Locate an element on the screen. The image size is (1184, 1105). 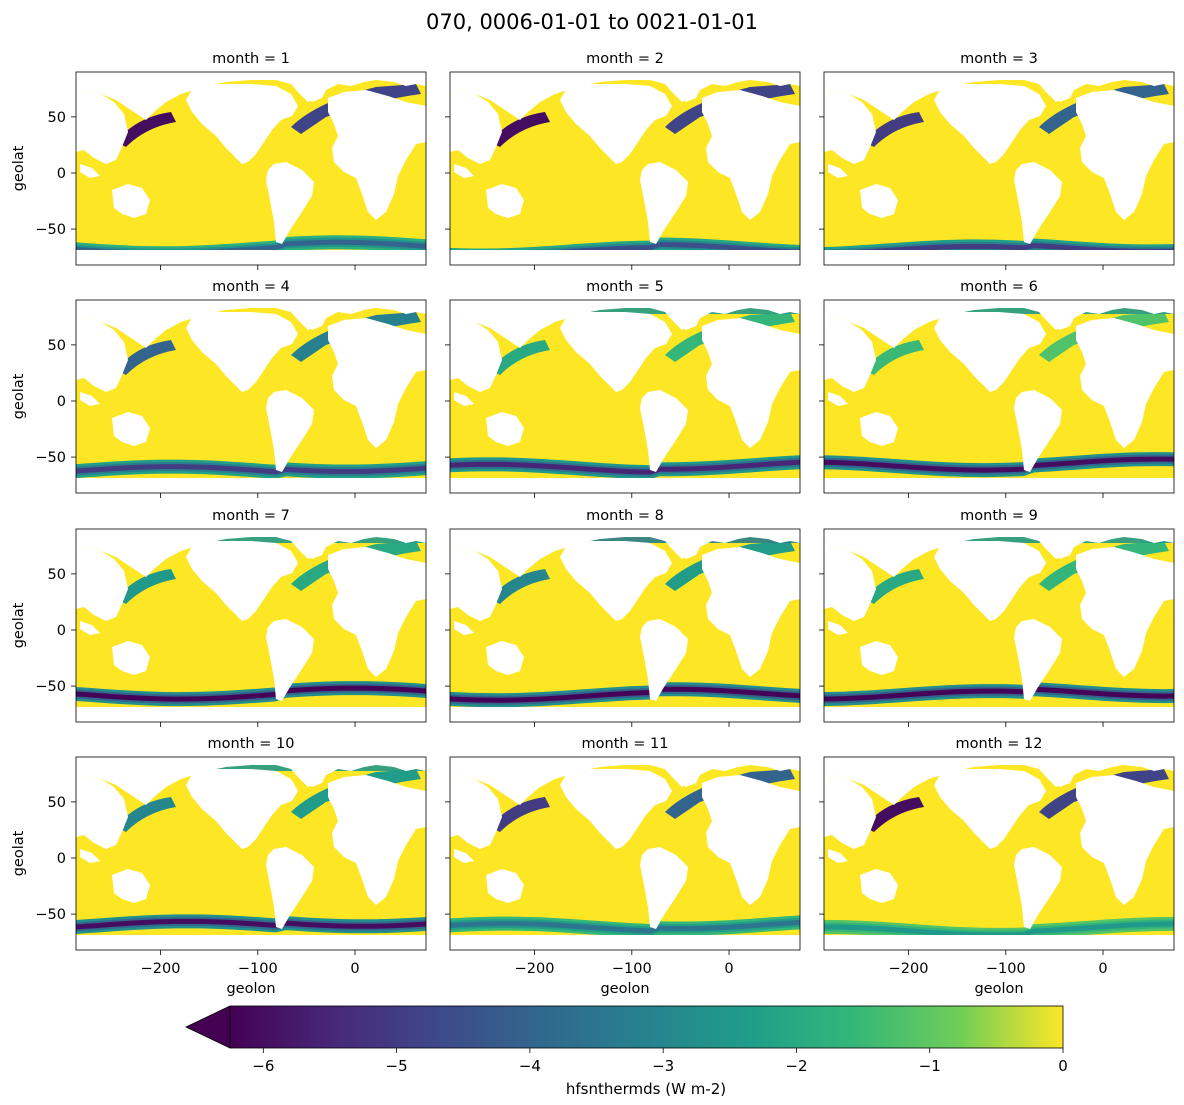
colorbar: −6 −5 −4 −3 −2 −1 0 hfsnthermds (W m-2) is located at coordinates (626, 1051).